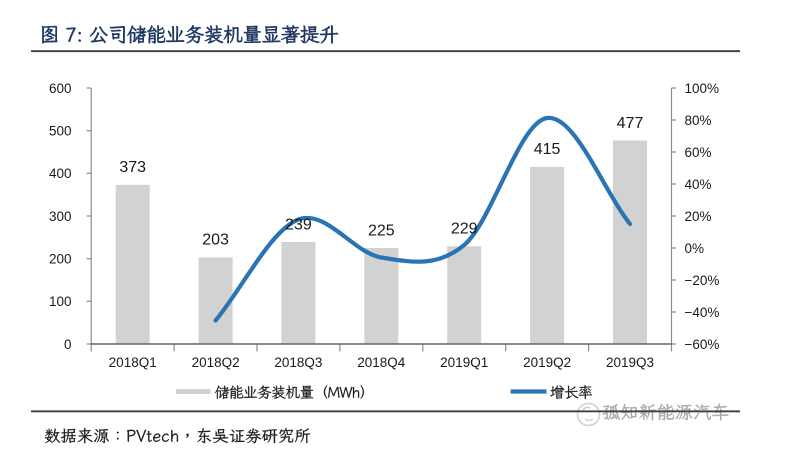 This screenshot has height=459, width=800. Describe the element at coordinates (547, 149) in the screenshot. I see `svg-text: 415` at that location.